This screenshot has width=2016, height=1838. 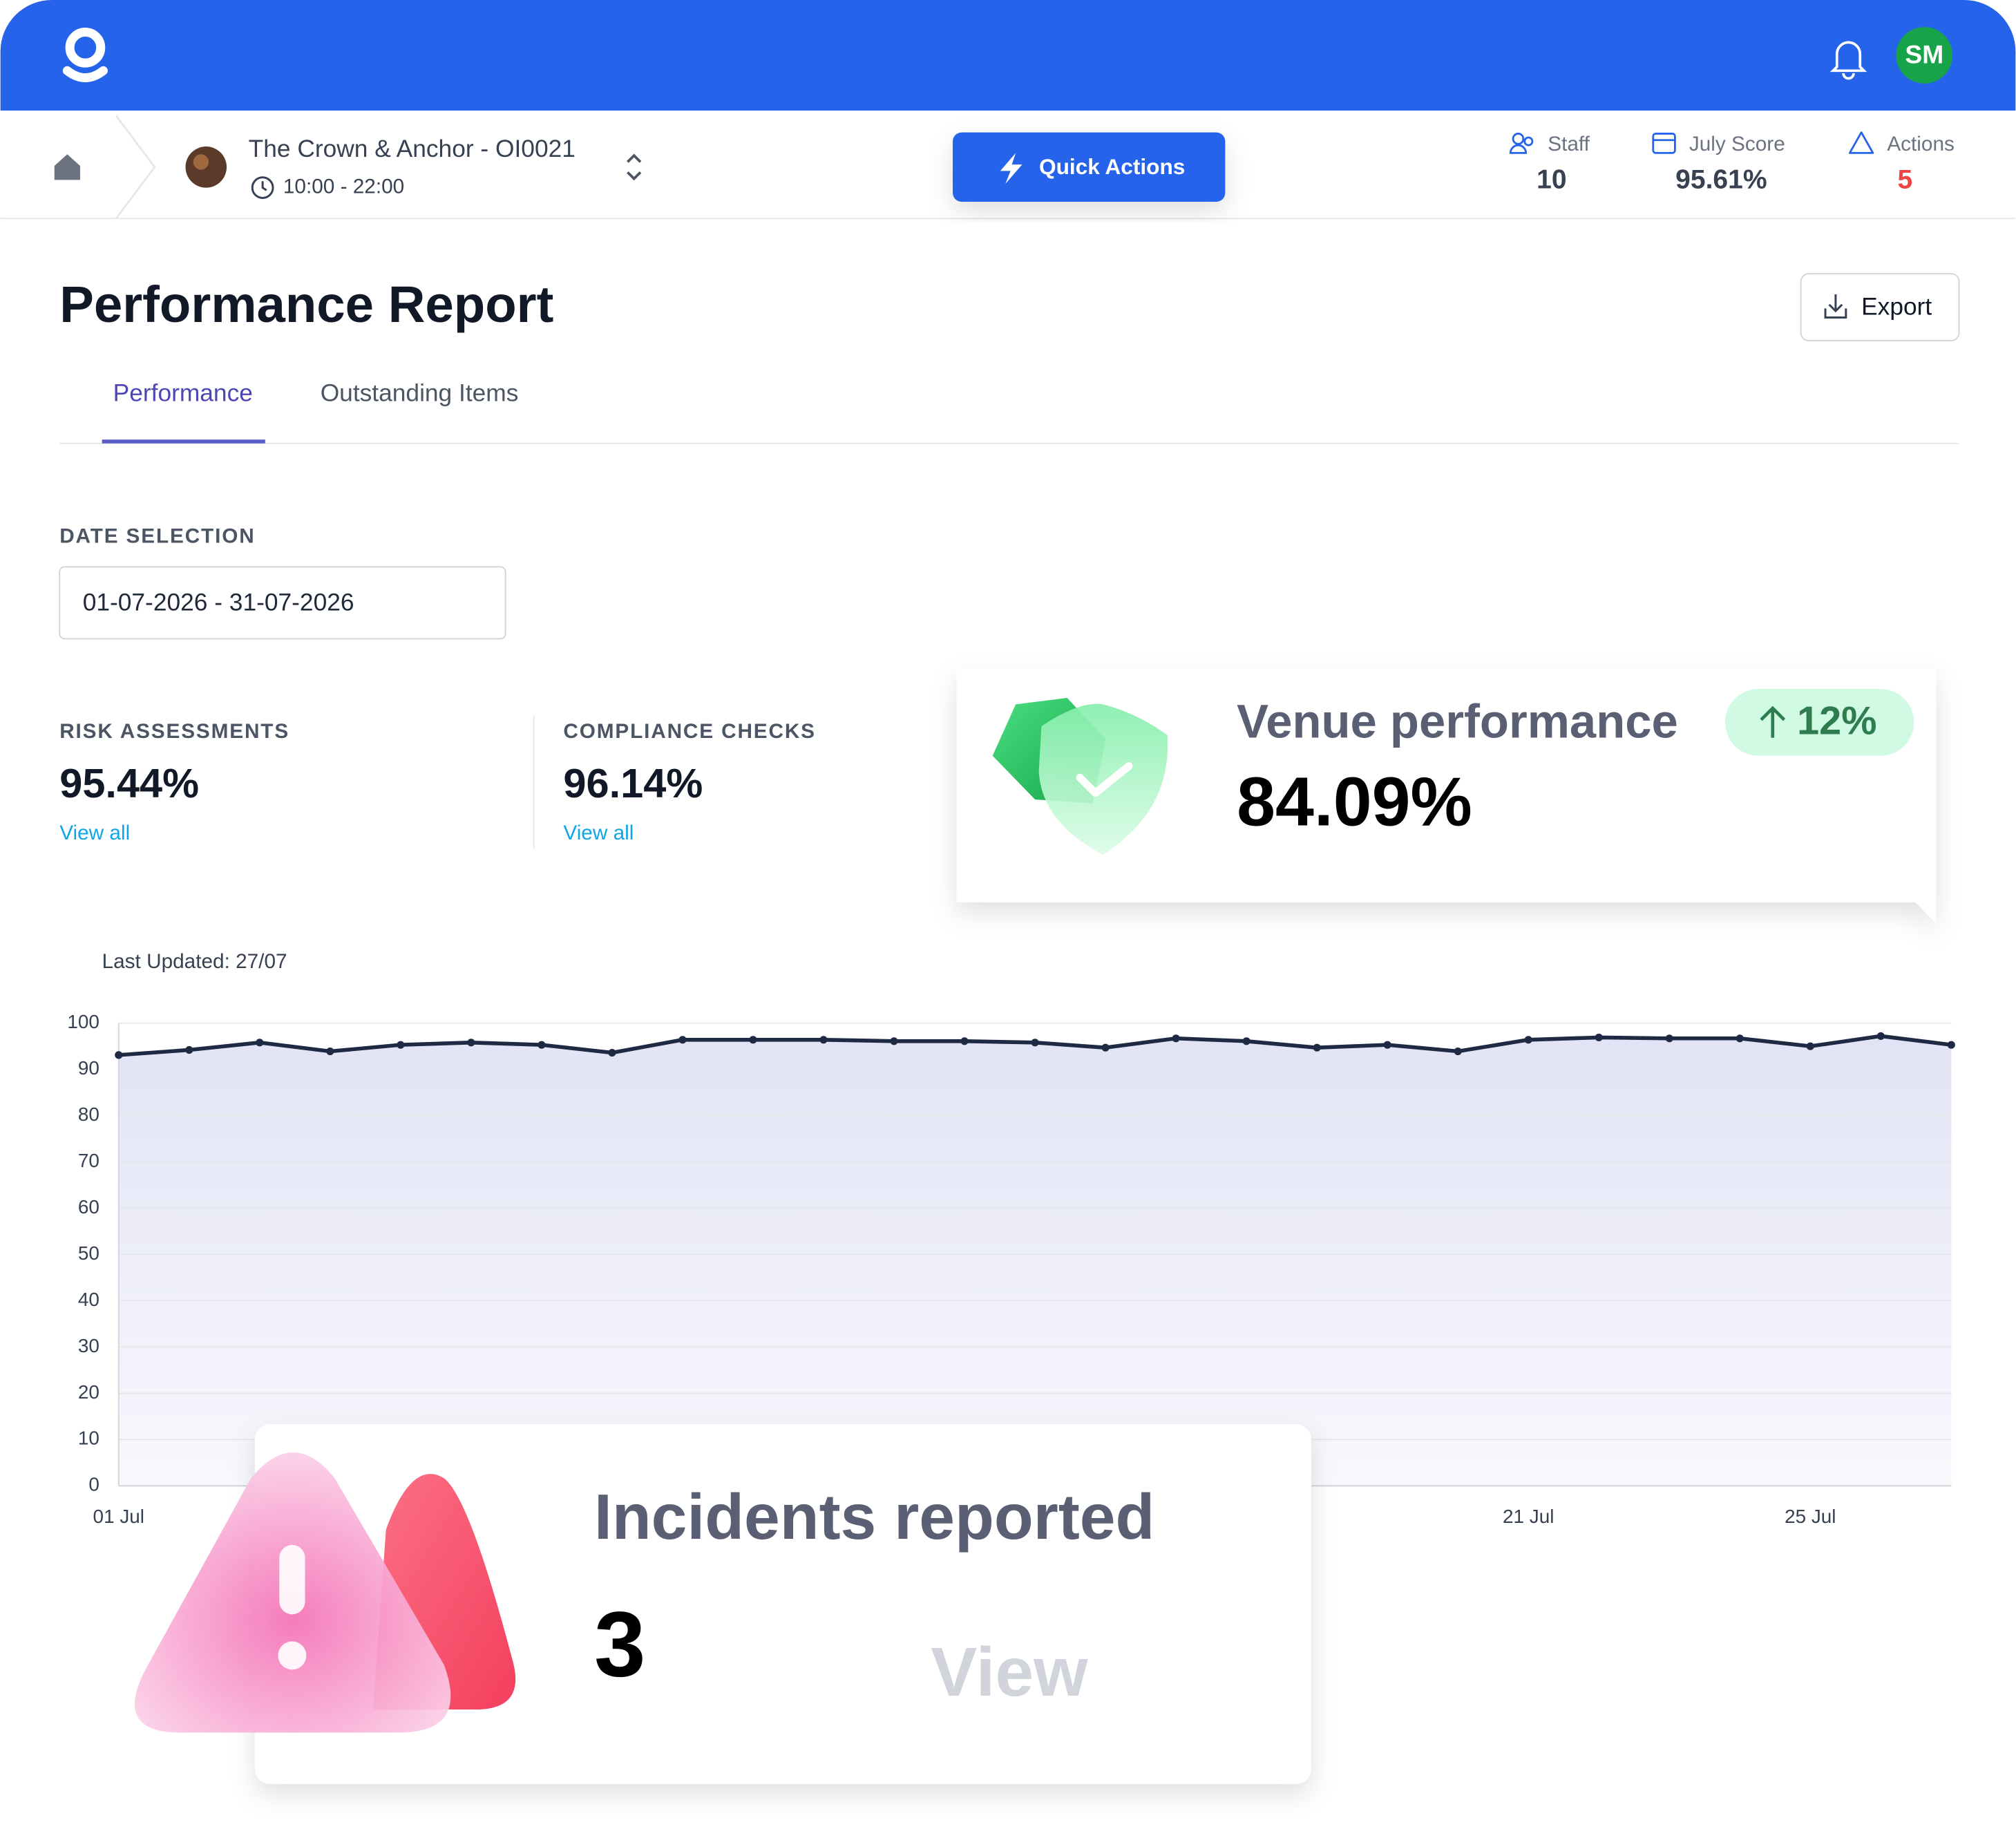 I want to click on shield-front, so click(x=1103, y=779).